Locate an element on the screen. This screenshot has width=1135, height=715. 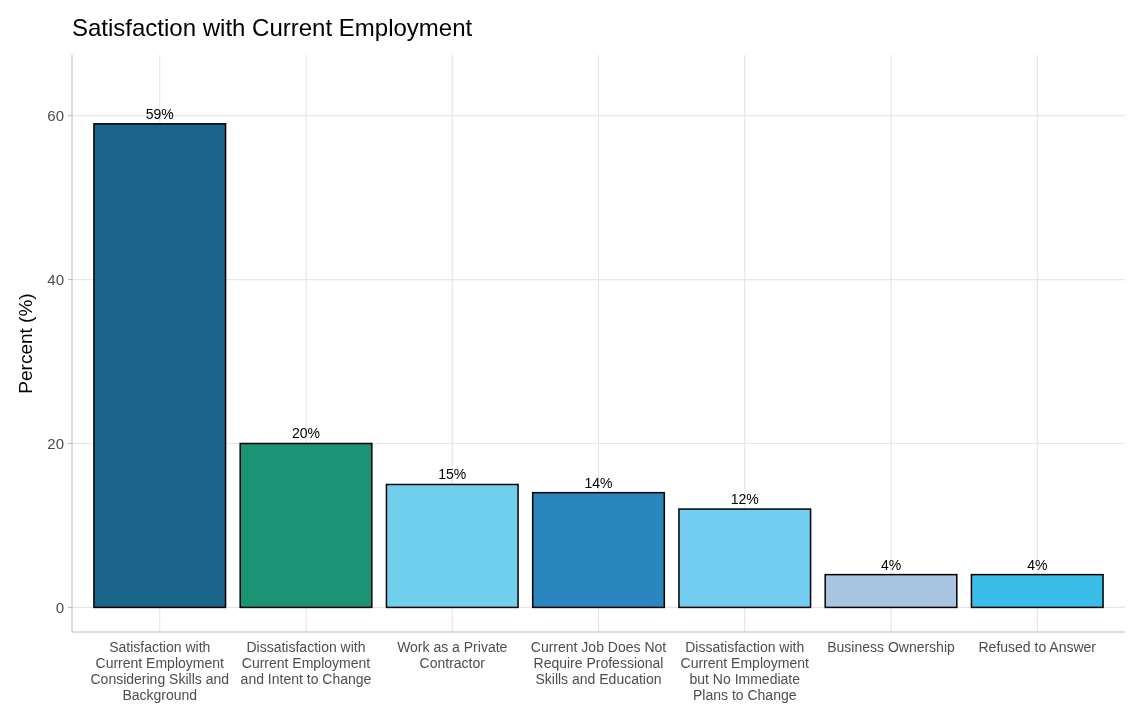
x-tick-label: Work as a Private Contractor is located at coordinates (452, 655).